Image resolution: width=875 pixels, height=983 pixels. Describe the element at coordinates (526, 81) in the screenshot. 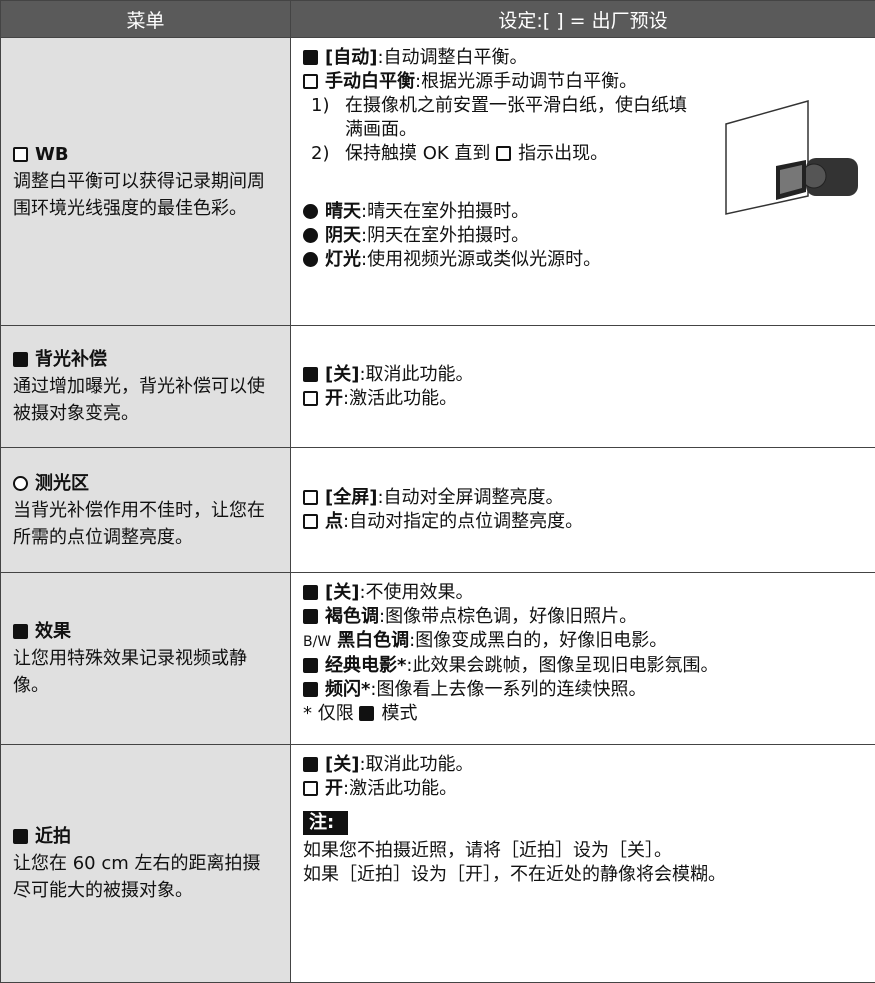

I see `option-text: :根据光源手动调节白平衡。` at that location.